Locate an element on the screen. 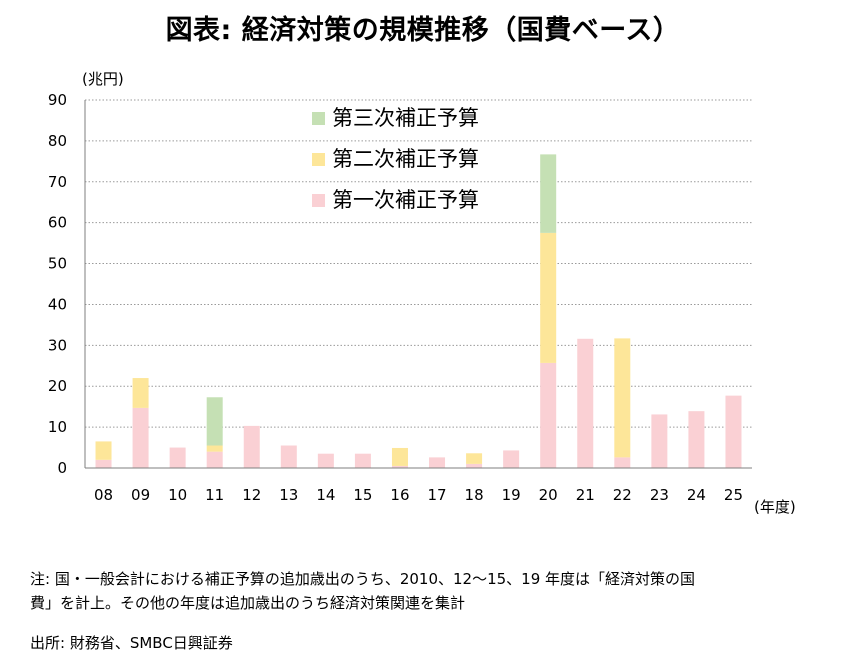 The image size is (846, 672). legend-label: 第三次補正予算 is located at coordinates (405, 118).